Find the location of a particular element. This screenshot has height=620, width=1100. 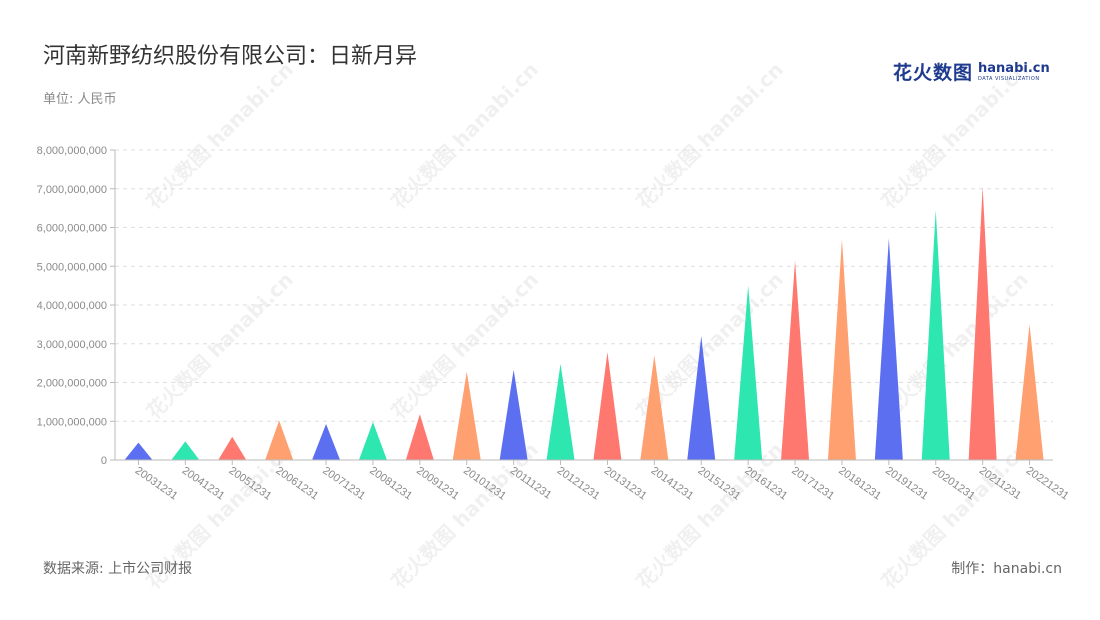

data-source: 数据来源: 上市公司财报 is located at coordinates (118, 569).